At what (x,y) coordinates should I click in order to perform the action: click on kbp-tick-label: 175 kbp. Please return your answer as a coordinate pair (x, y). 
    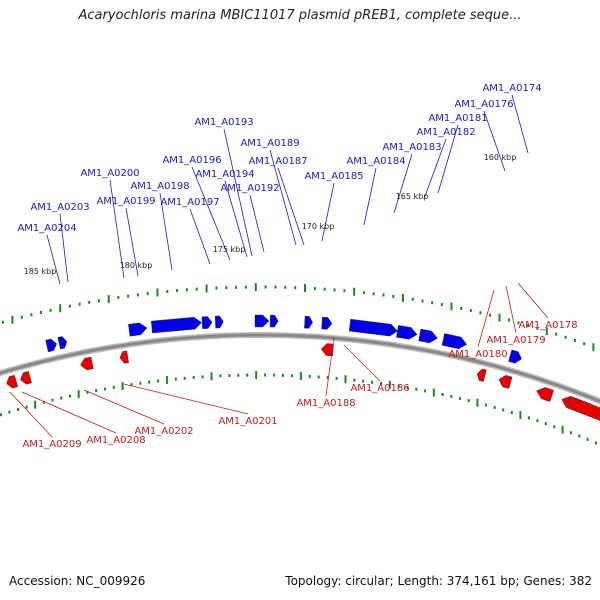
    Looking at the image, I should click on (229, 249).